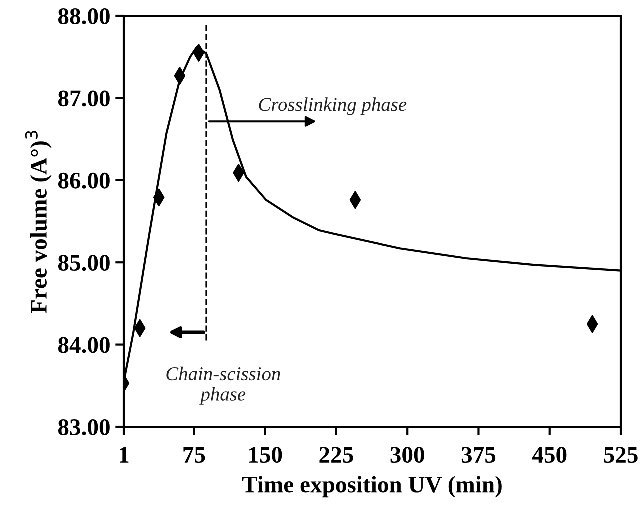 Image resolution: width=641 pixels, height=515 pixels. I want to click on annotation: Chain-scission phase, so click(223, 385).